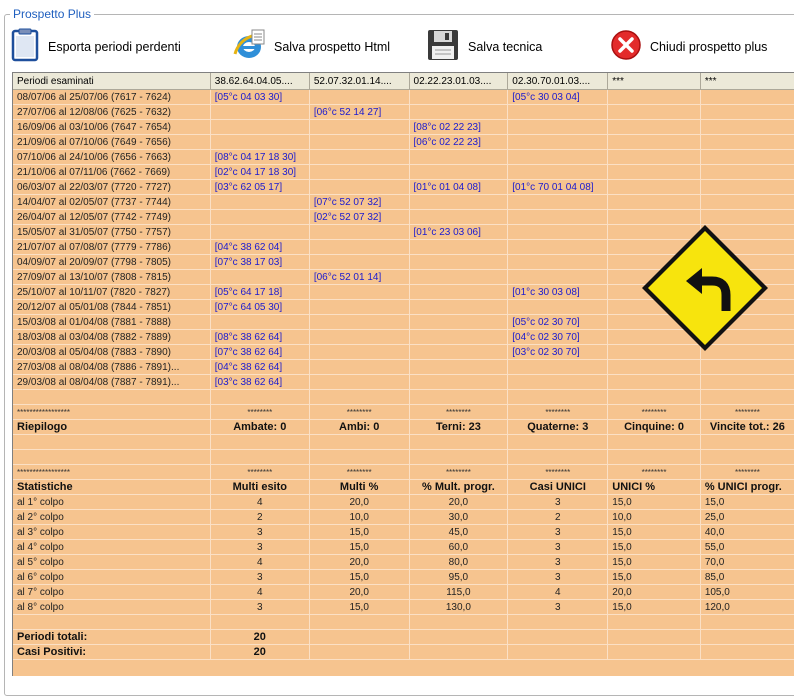 The image size is (794, 696). I want to click on table-row-cell: 18/03/08 al 03/04/08 (7882 - 7889), so click(112, 337).